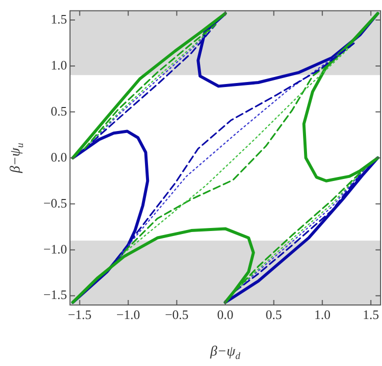 This screenshot has width=382, height=366. I want to click on y-tick-label: 1.5, so click(58, 18).